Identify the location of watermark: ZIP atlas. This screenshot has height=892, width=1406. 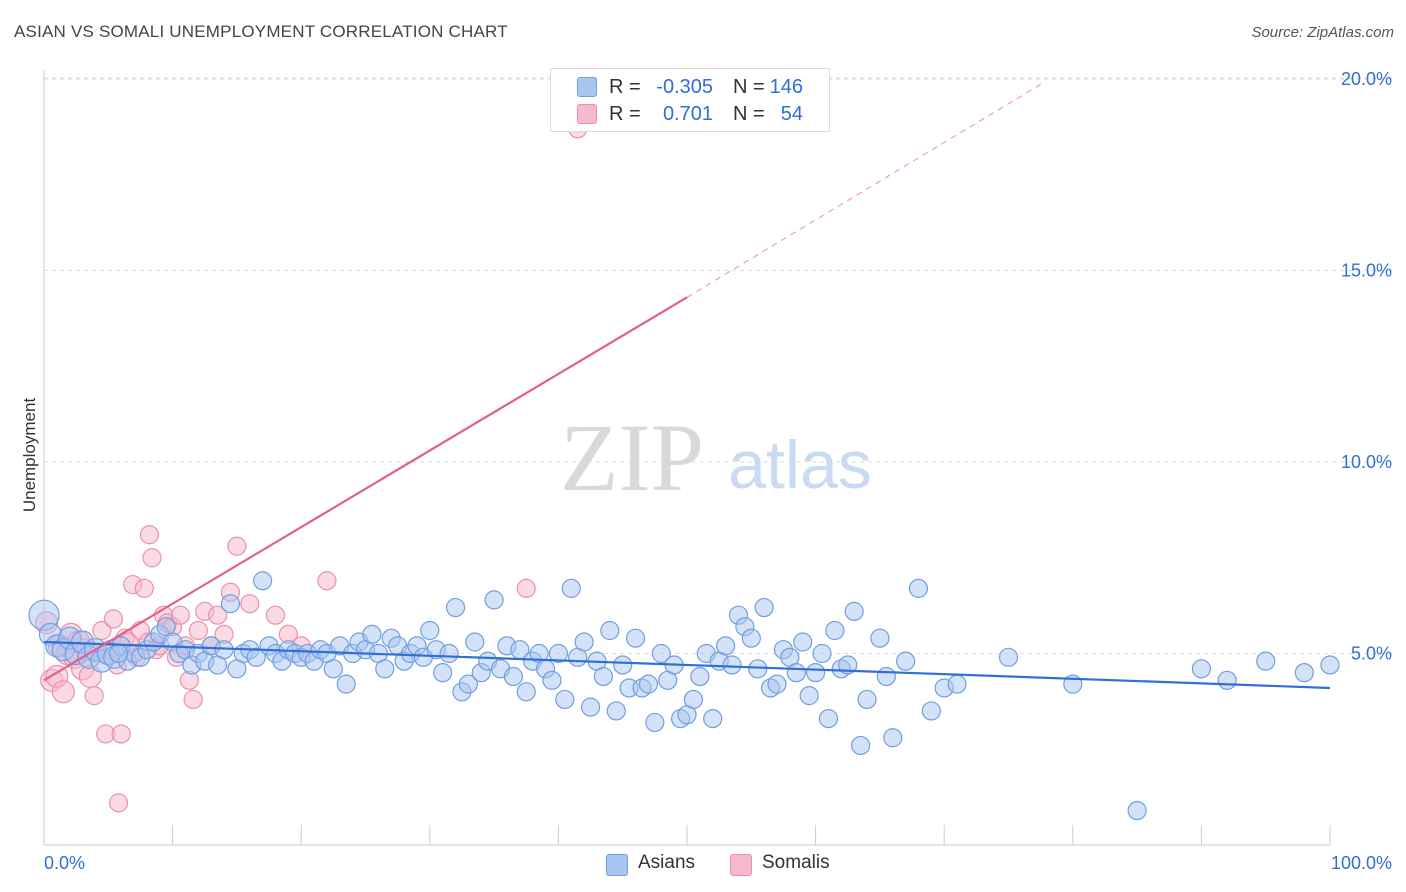
(716, 457).